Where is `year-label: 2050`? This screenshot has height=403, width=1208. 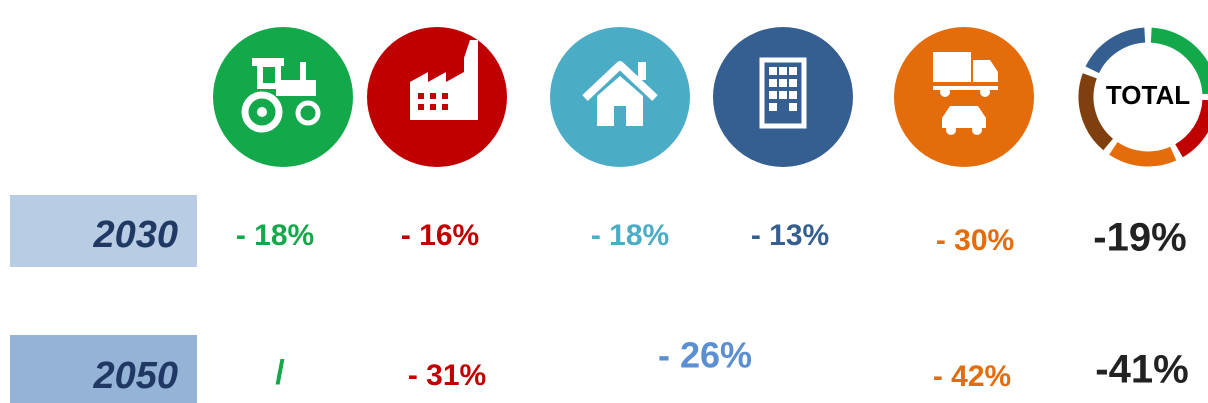 year-label: 2050 is located at coordinates (135, 376).